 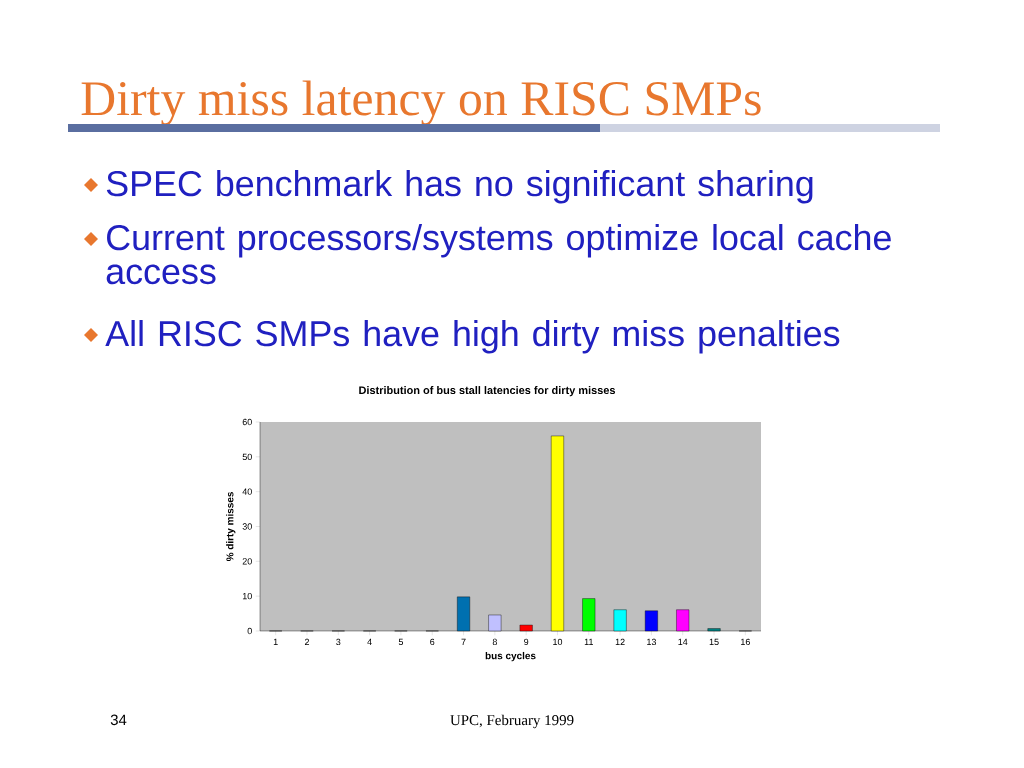 What do you see at coordinates (247, 596) in the screenshot?
I see `y-tick-label: 10` at bounding box center [247, 596].